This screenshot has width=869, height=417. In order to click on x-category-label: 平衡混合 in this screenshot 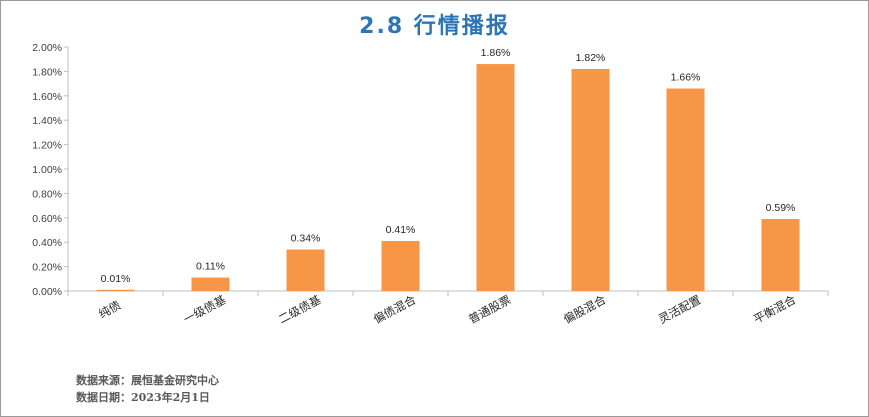, I will do `click(775, 309)`.